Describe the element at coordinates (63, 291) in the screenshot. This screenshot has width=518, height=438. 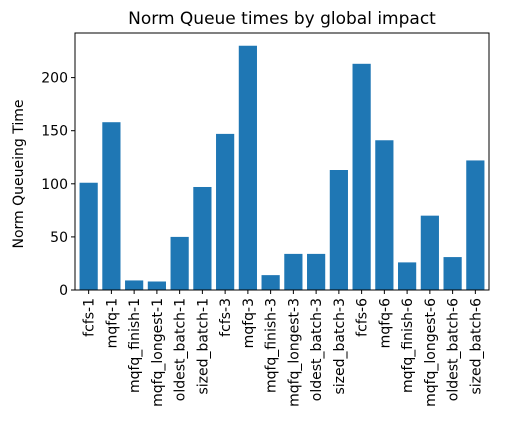
I see `y-tick-label: 0` at that location.